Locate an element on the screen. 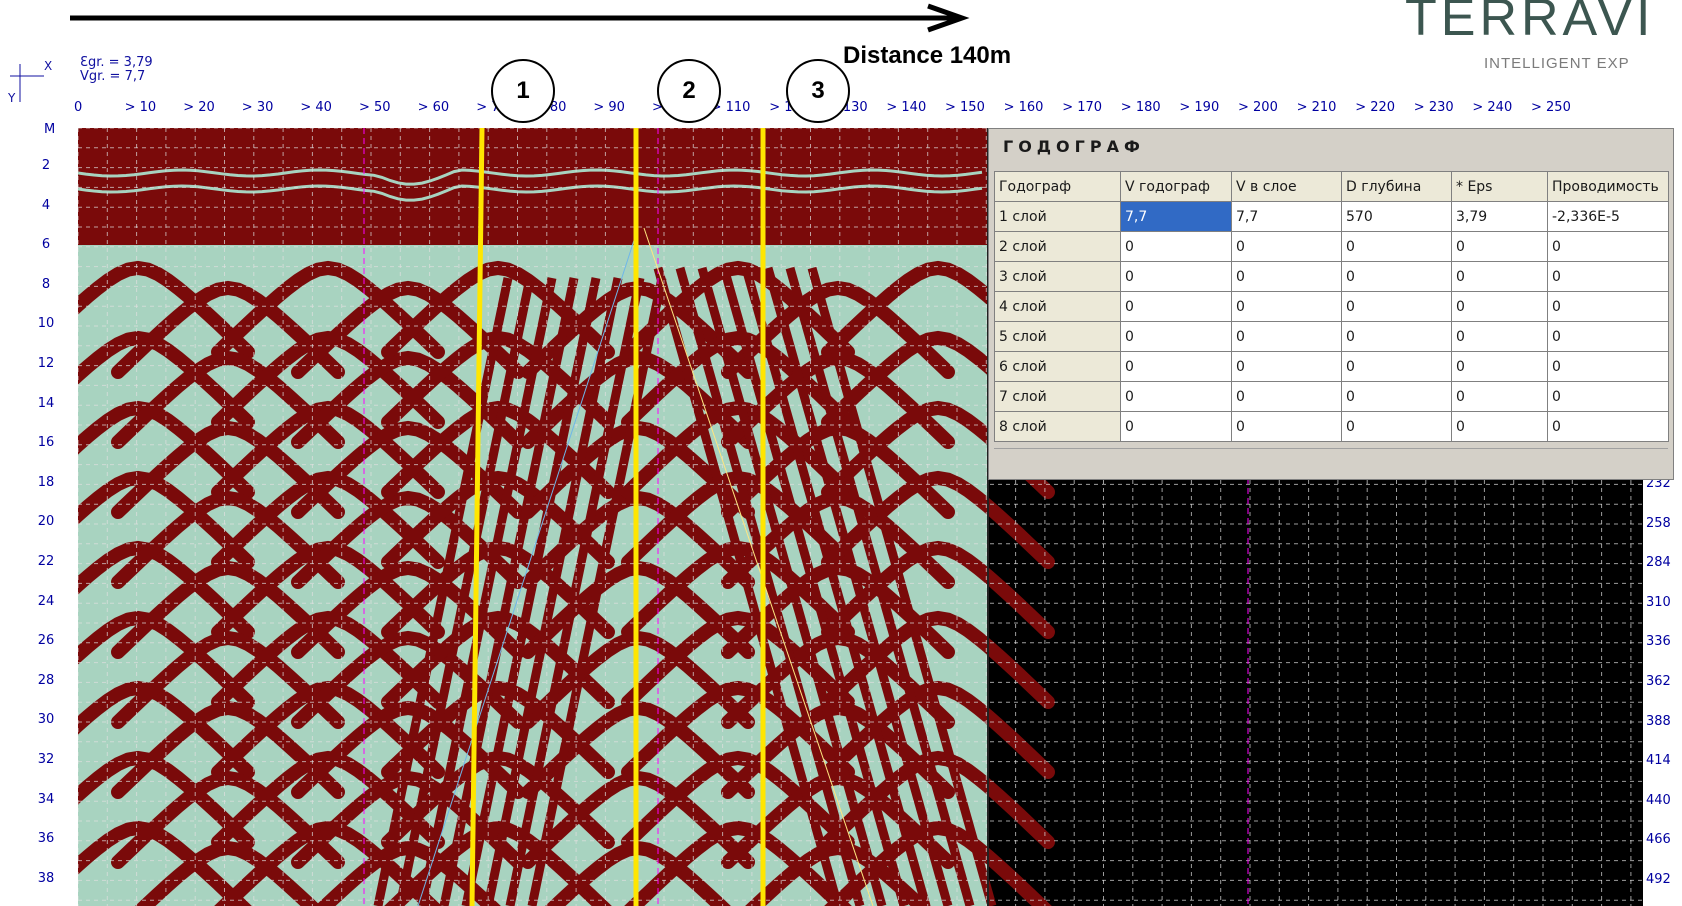 The width and height of the screenshot is (1682, 906). x-tick-label: > 180 is located at coordinates (1140, 107).